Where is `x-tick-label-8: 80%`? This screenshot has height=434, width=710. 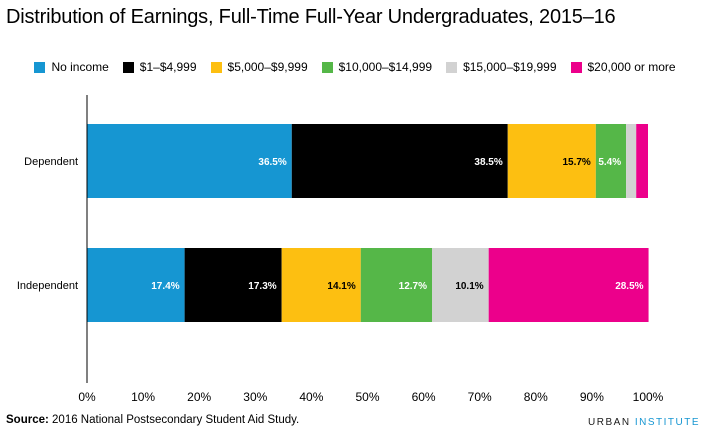
x-tick-label-8: 80% is located at coordinates (536, 397).